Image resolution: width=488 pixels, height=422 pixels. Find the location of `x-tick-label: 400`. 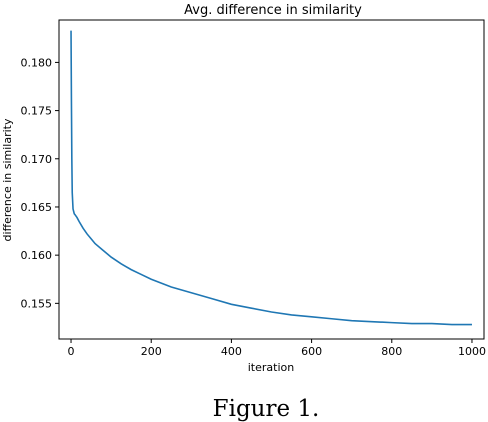

x-tick-label: 400 is located at coordinates (231, 351).